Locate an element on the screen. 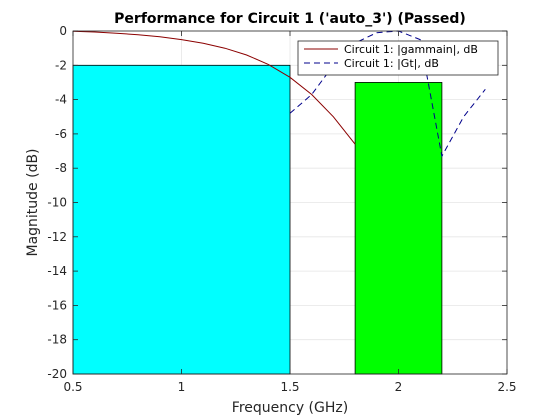 This screenshot has height=420, width=560. x-tick-label: 2.5 is located at coordinates (506, 387).